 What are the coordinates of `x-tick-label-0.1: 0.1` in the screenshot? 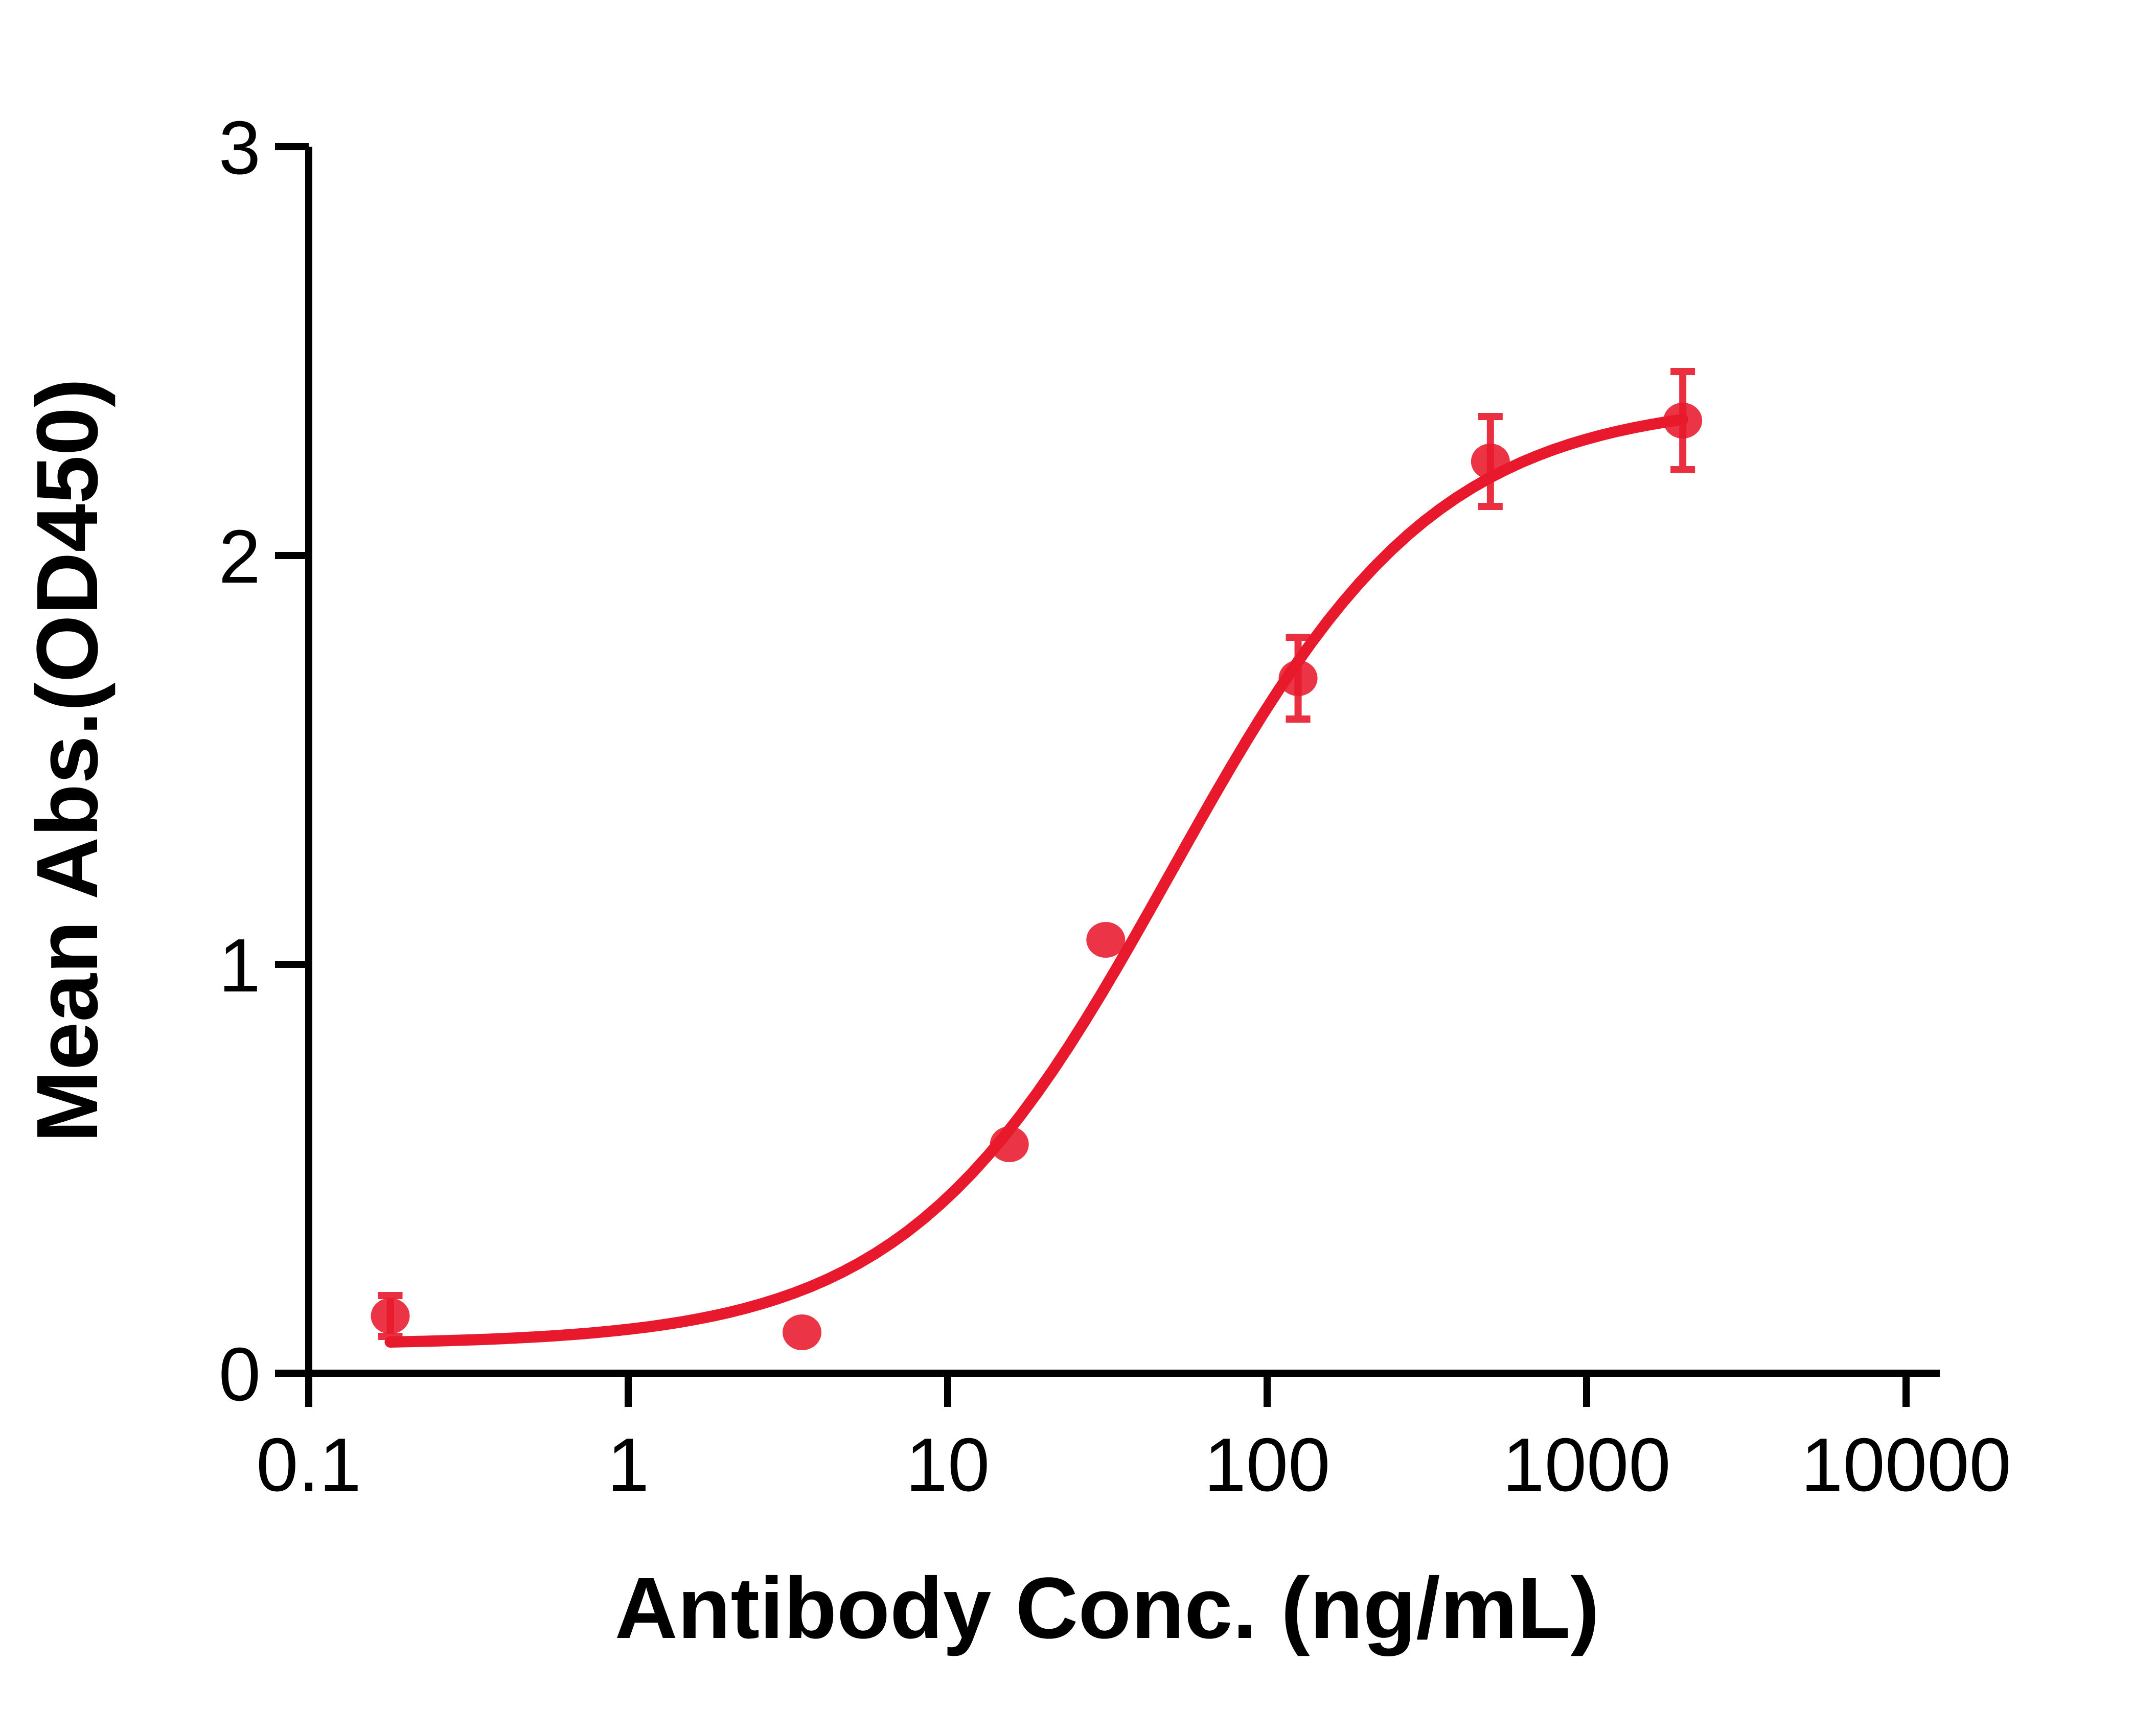 It's located at (308, 1465).